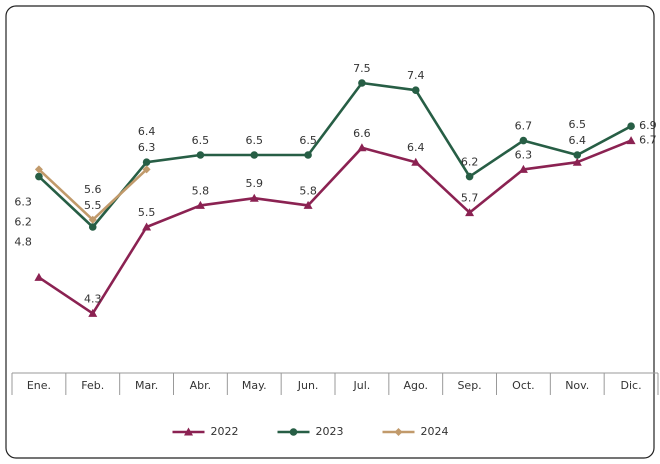 This screenshot has height=464, width=660. Describe the element at coordinates (648, 125) in the screenshot. I see `data-label: 6.9` at that location.